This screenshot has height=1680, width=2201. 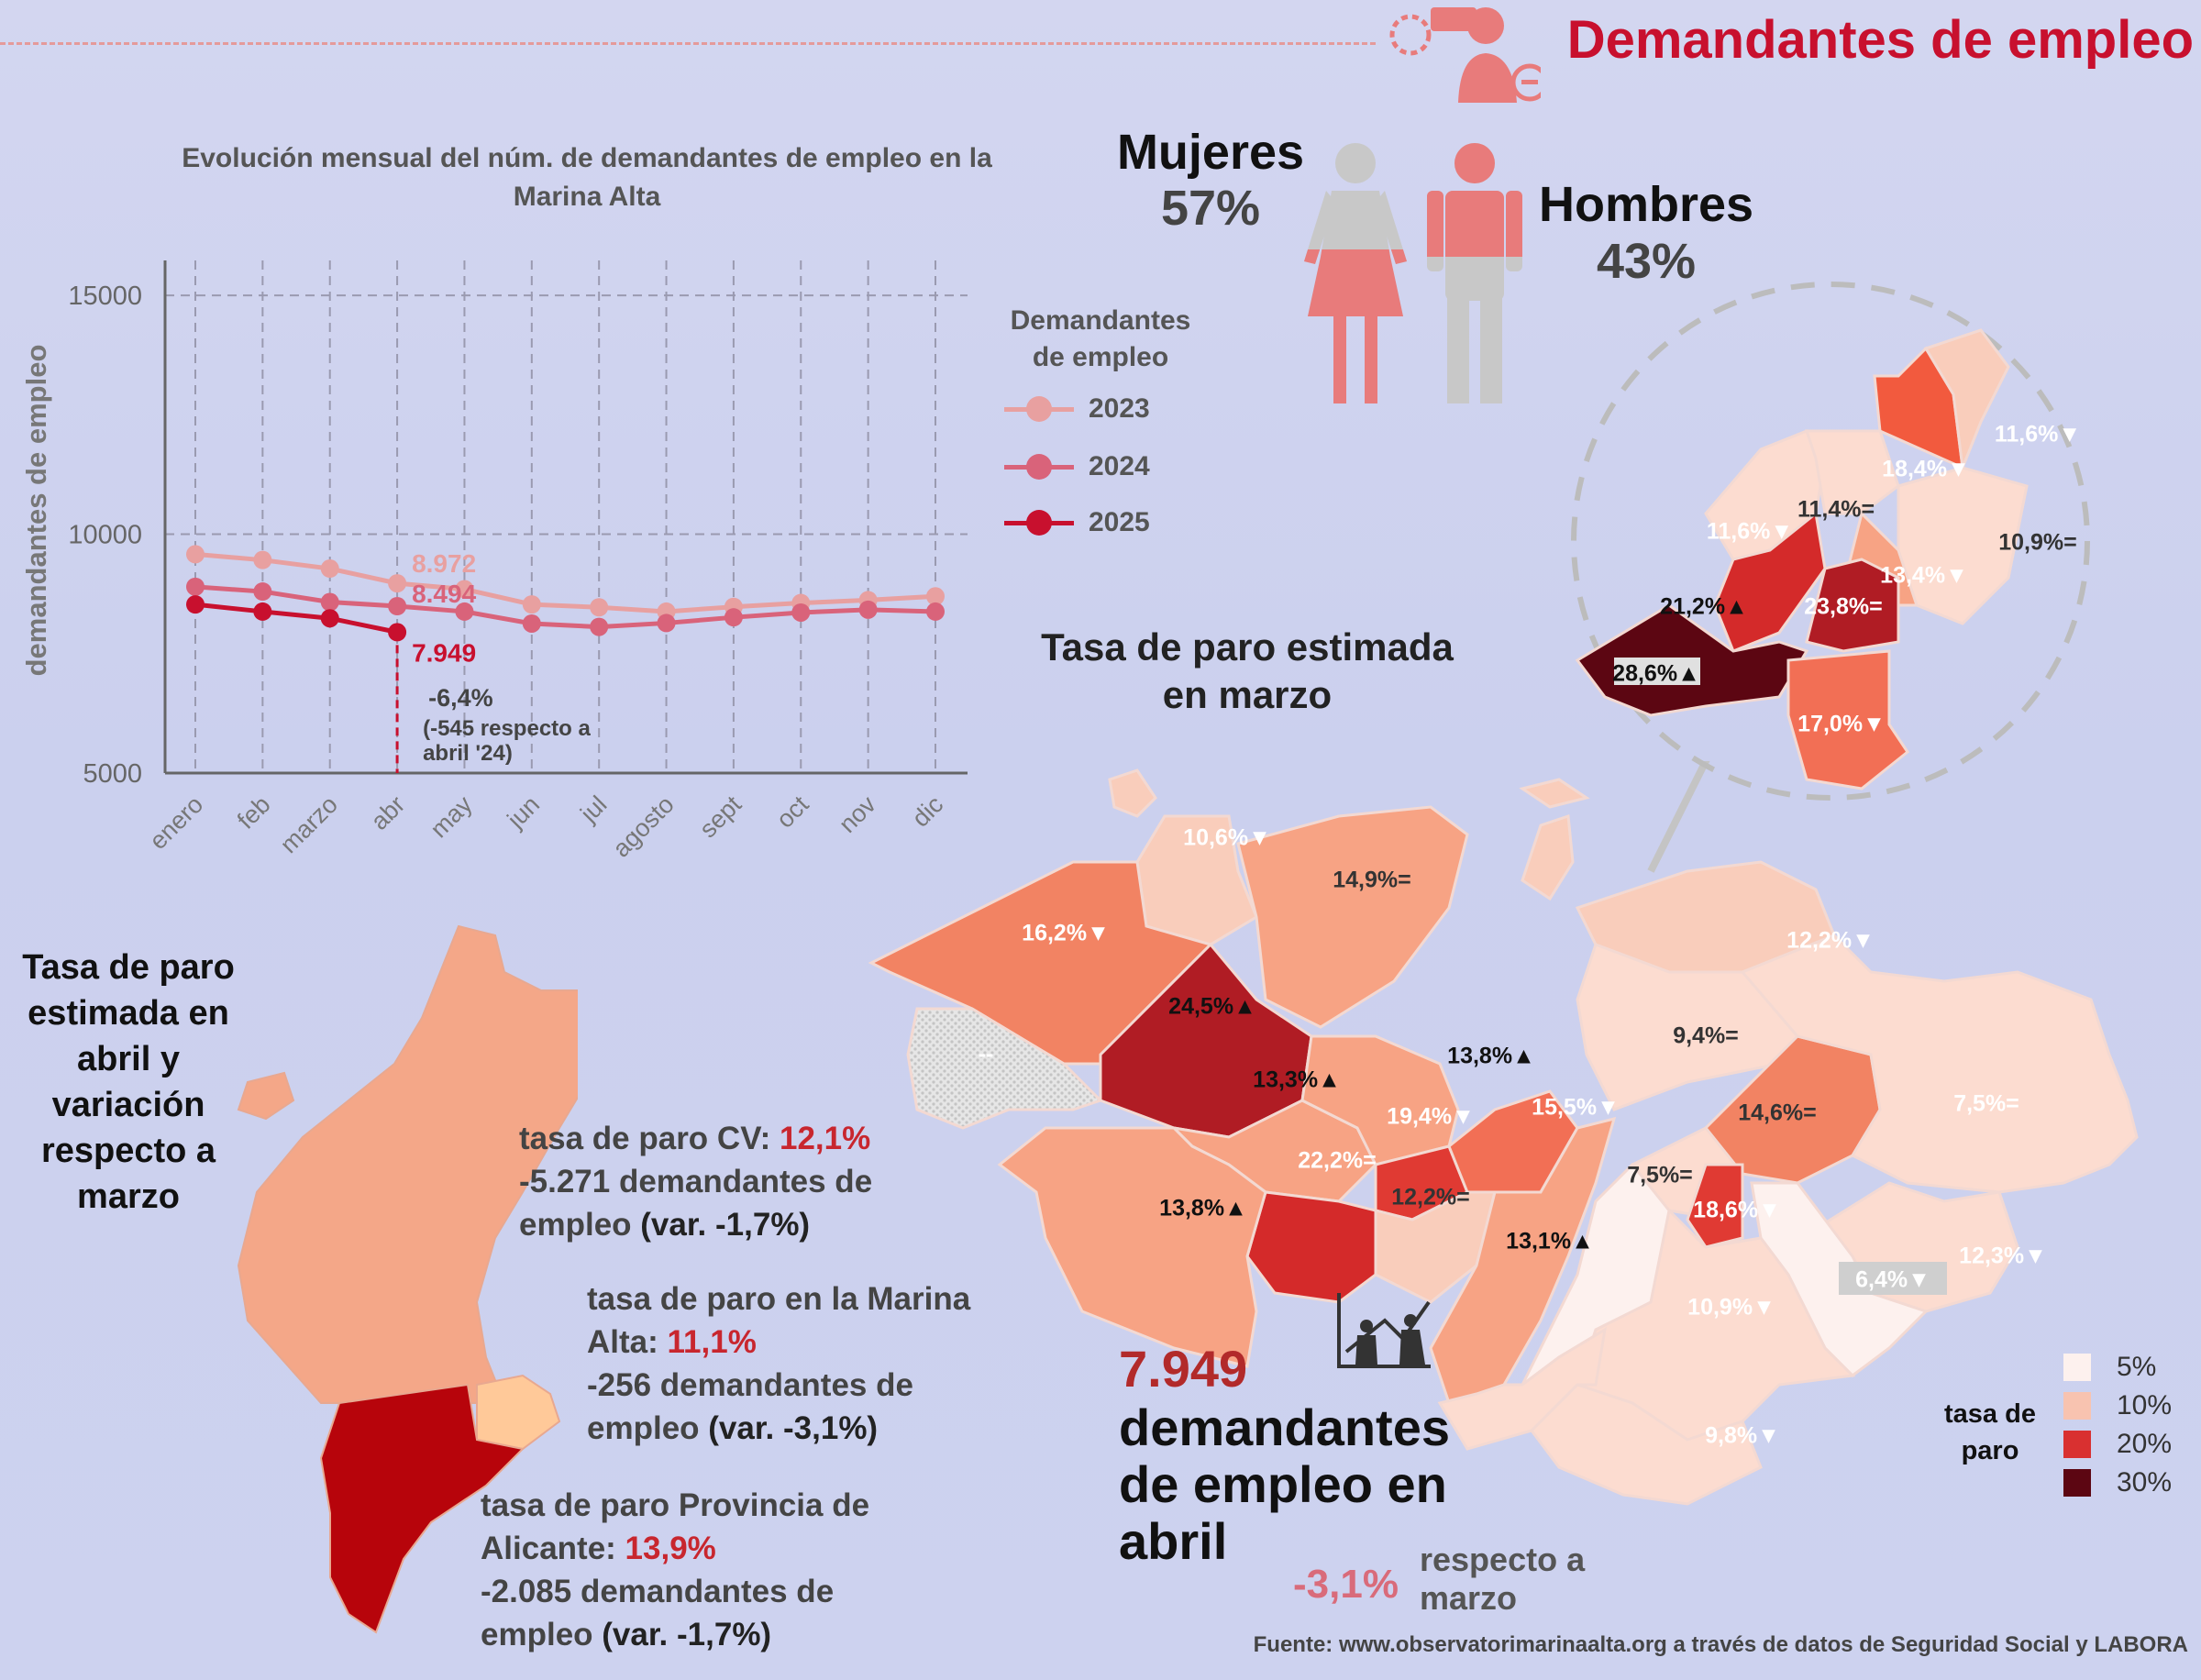 I want to click on women-label: Mujeres, so click(x=1210, y=152).